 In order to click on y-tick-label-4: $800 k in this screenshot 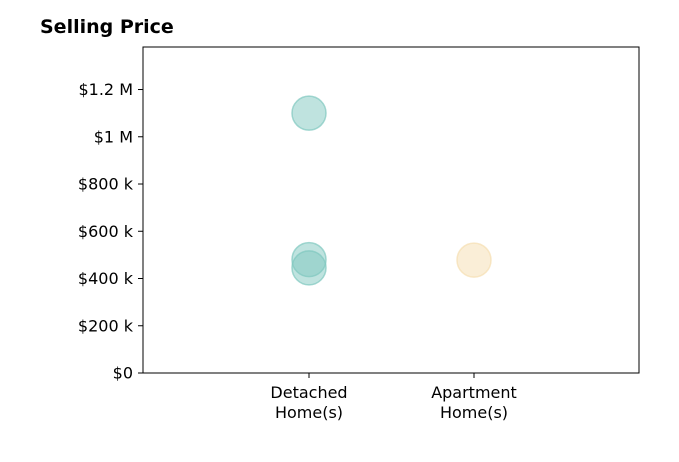, I will do `click(106, 184)`.